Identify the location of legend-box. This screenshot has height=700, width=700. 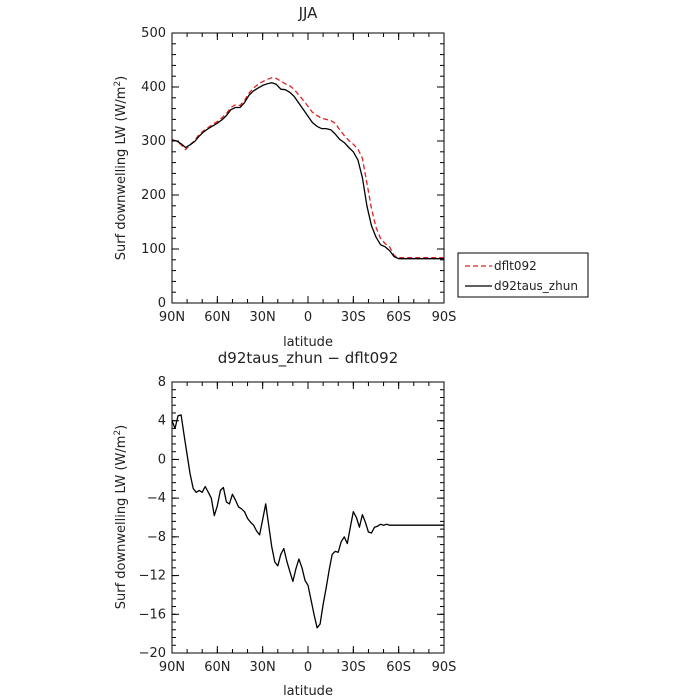
(523, 275).